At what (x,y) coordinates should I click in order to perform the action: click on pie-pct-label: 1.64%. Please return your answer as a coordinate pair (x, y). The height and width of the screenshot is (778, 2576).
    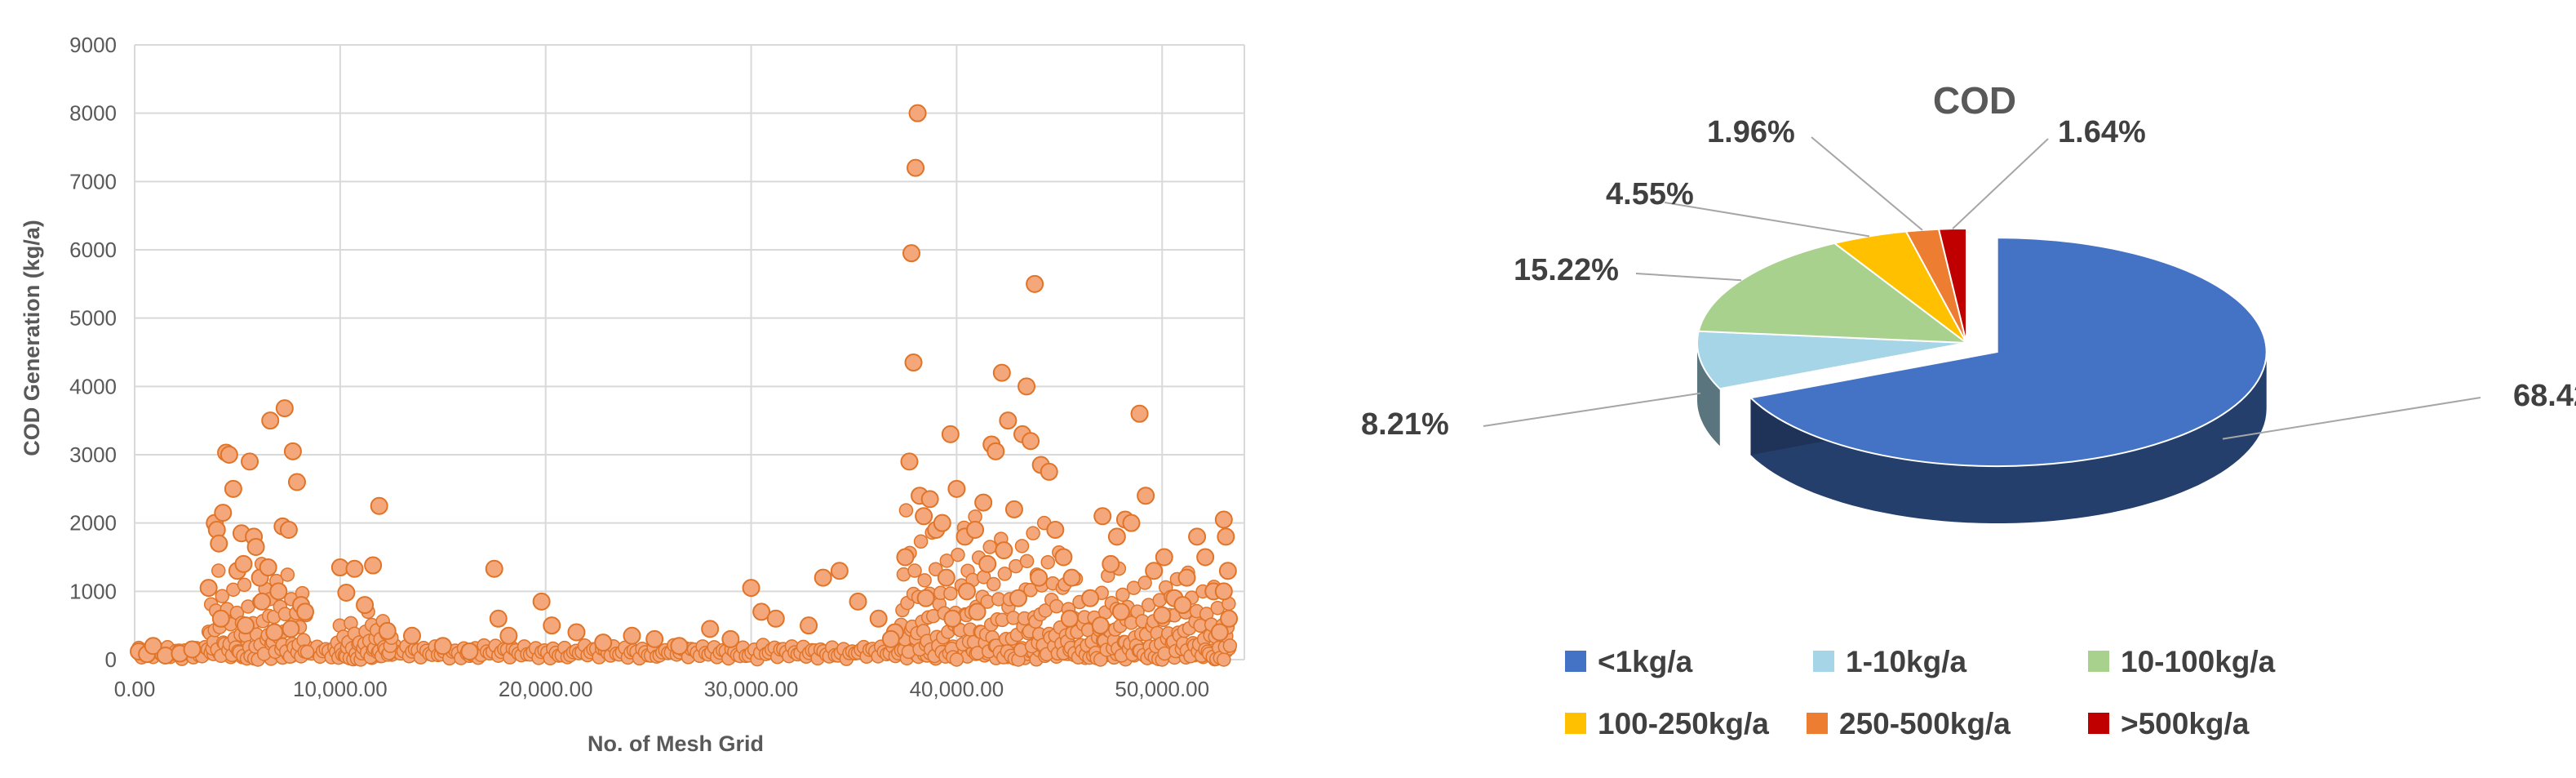
    Looking at the image, I should click on (2102, 132).